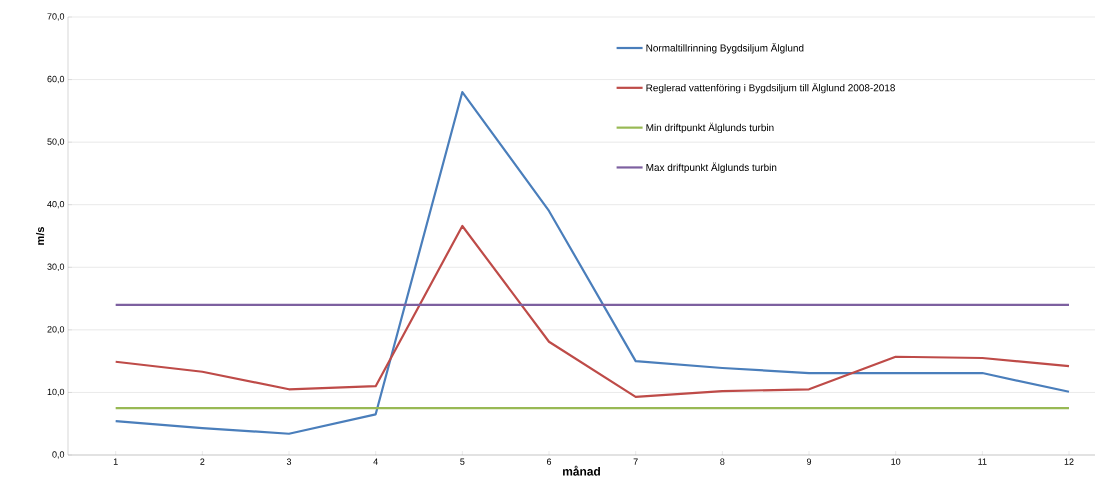 This screenshot has height=500, width=1103. I want to click on legend-label: Reglerad vattenföring i Bygdsiljum till Älglund 2008-2018, so click(770, 88).